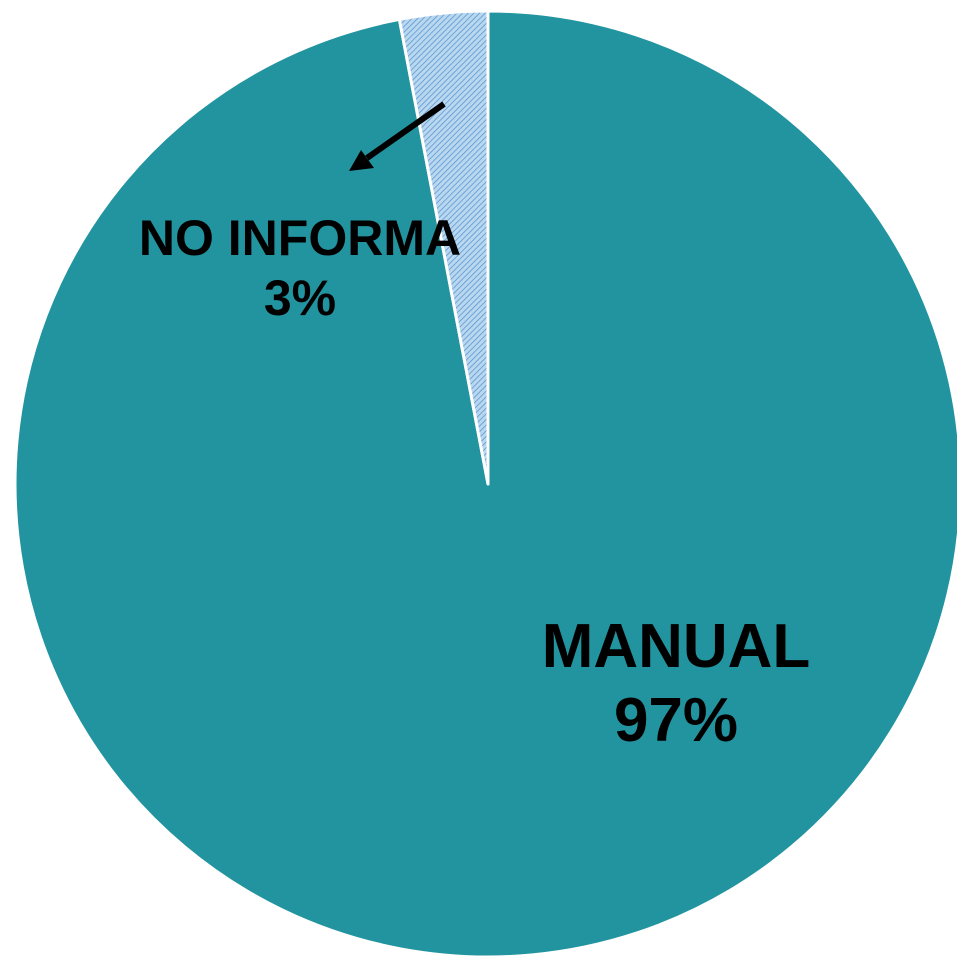 This screenshot has height=961, width=957. Describe the element at coordinates (676, 683) in the screenshot. I see `slice-label-manual: MANUAL 97%` at that location.